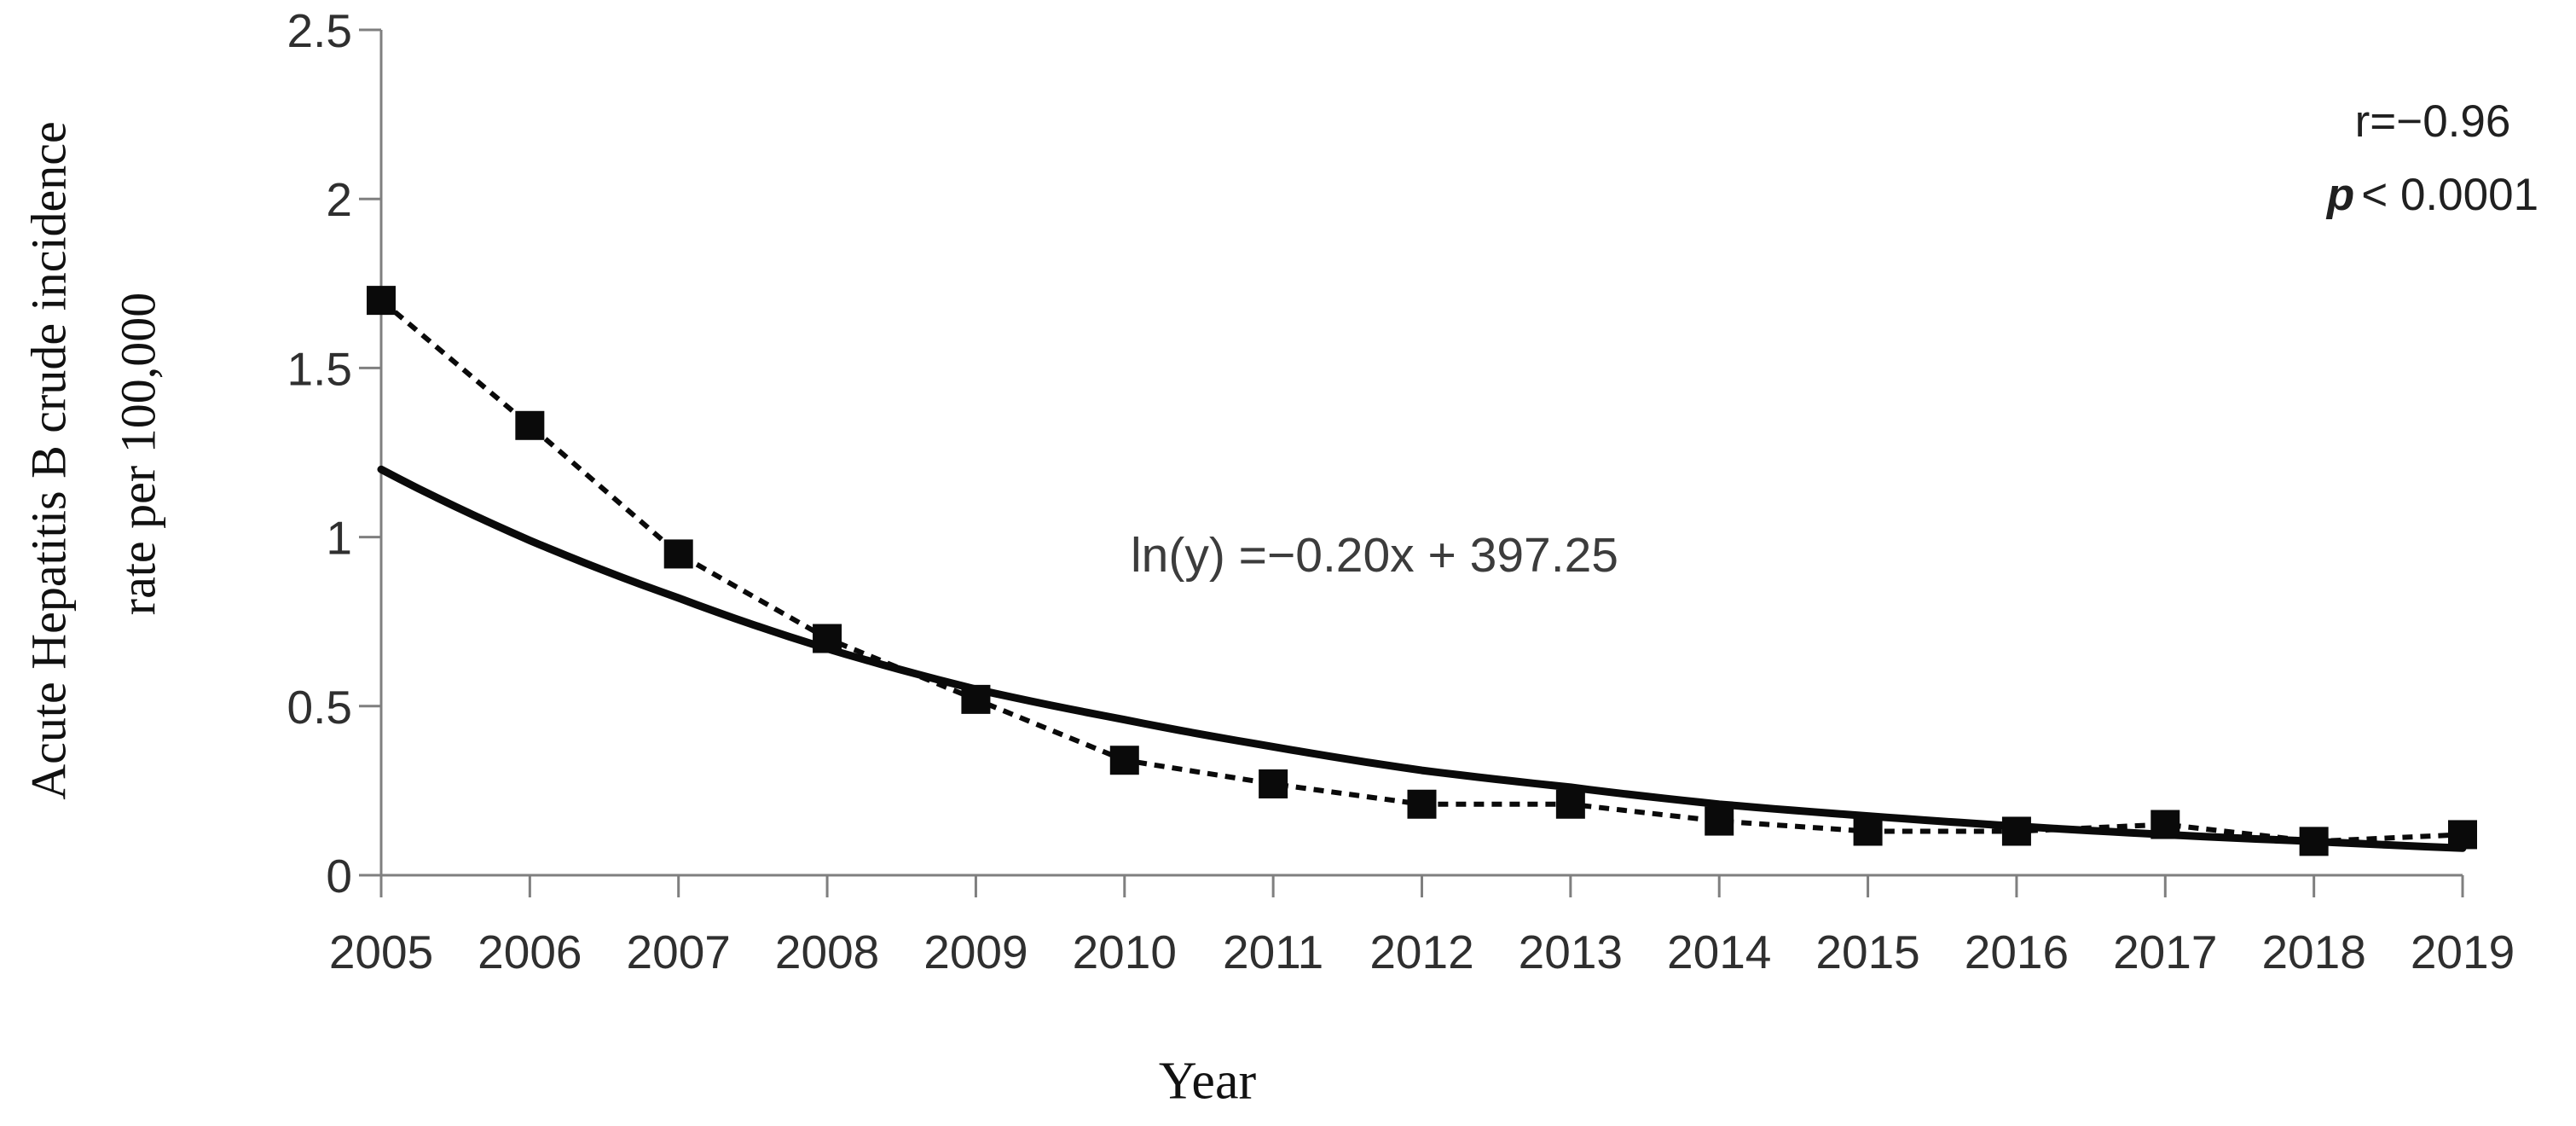  What do you see at coordinates (1422, 804) in the screenshot?
I see `data-point-2012` at bounding box center [1422, 804].